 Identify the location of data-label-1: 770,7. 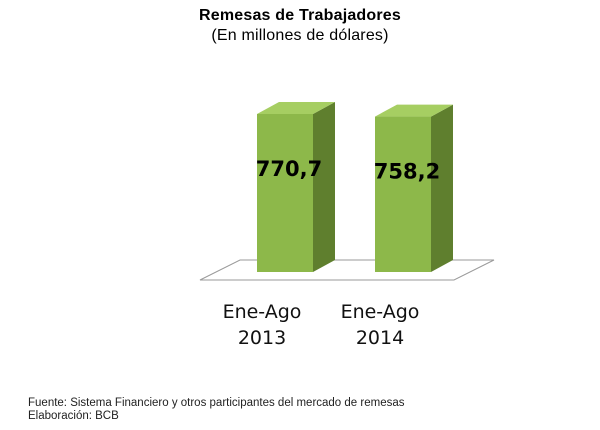
(289, 169).